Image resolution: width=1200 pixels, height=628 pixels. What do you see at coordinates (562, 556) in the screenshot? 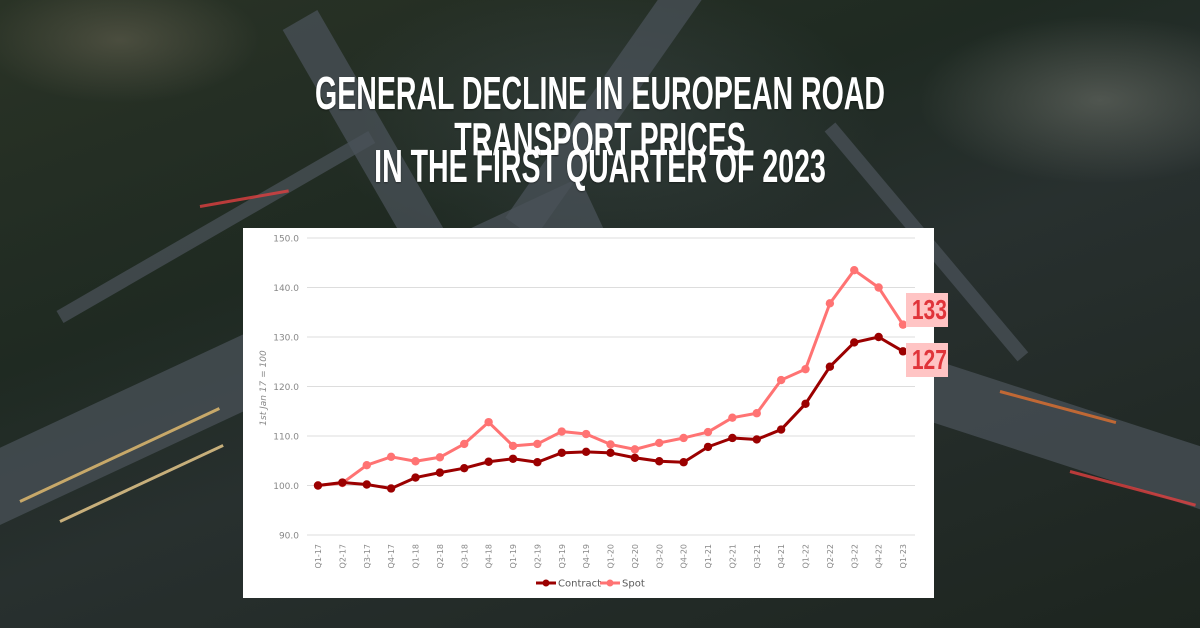
I see `x-tick-label: Q3-19` at bounding box center [562, 556].